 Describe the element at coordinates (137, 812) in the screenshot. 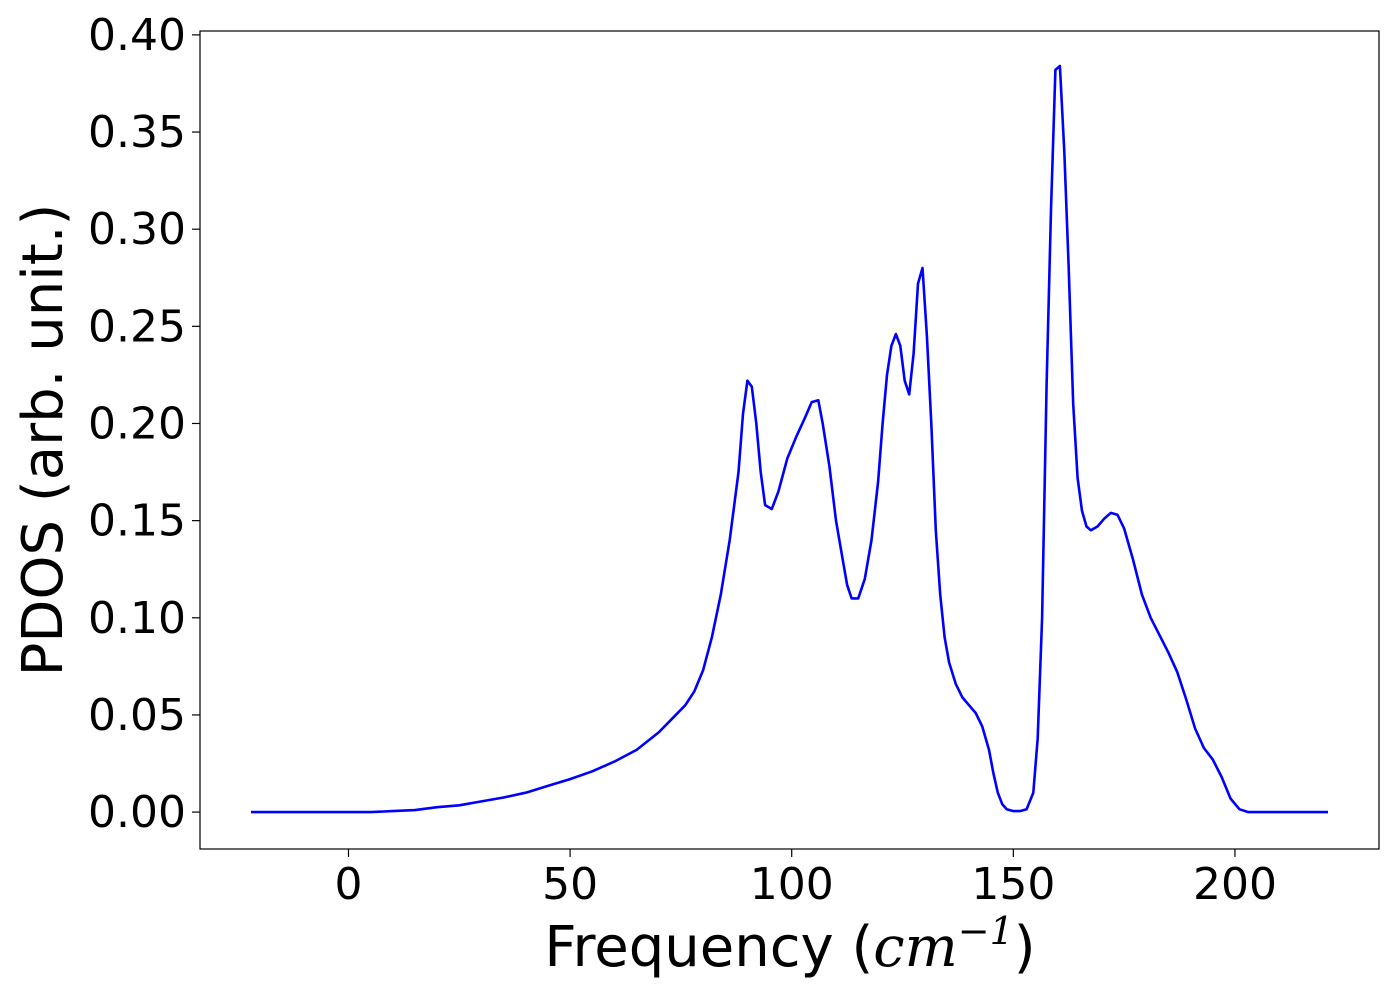

I see `y-tick-label: 0.00` at that location.